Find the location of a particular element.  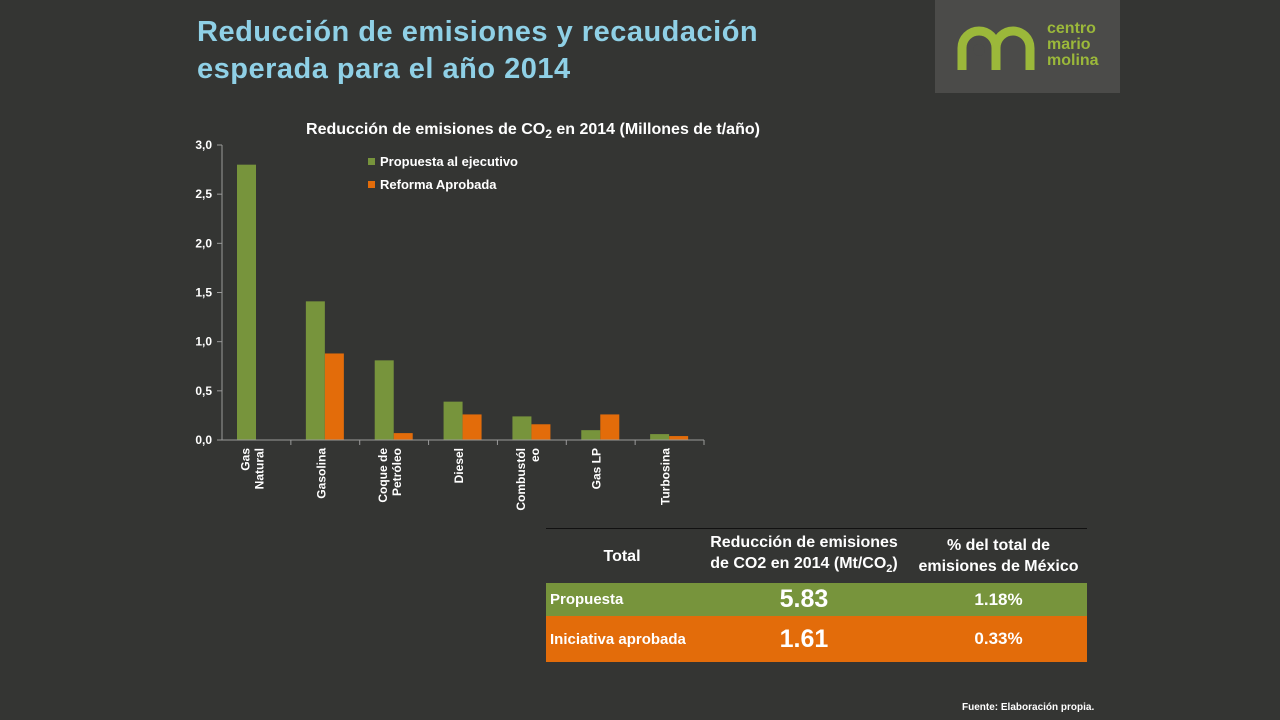

y-tick-label: 1,5 is located at coordinates (203, 293).